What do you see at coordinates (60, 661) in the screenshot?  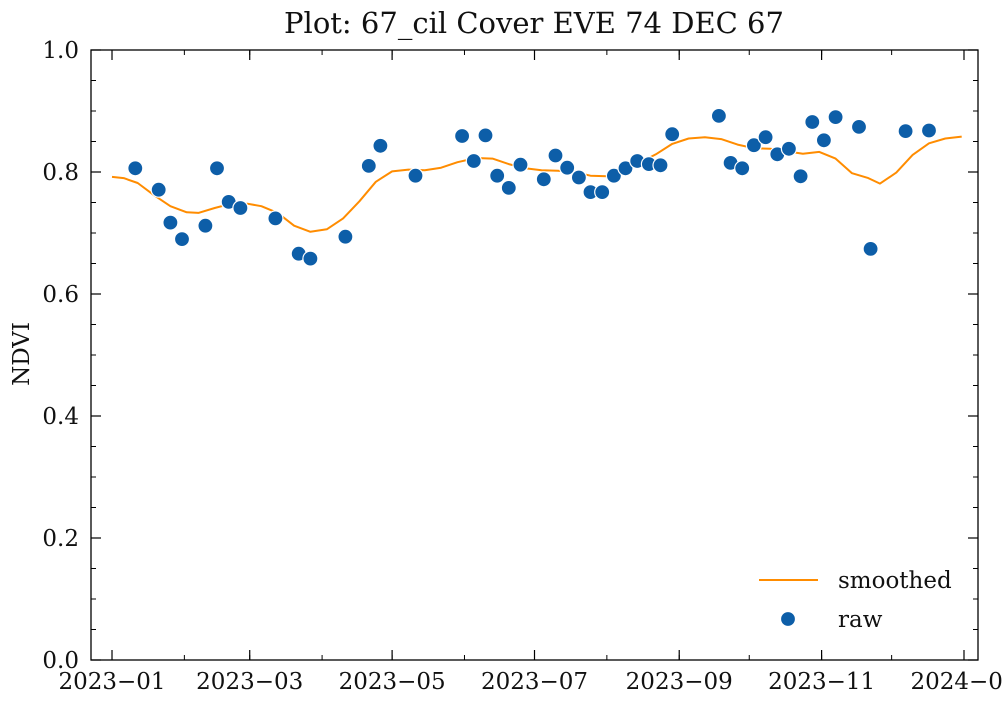 I see `y-tick-label: 0.0` at bounding box center [60, 661].